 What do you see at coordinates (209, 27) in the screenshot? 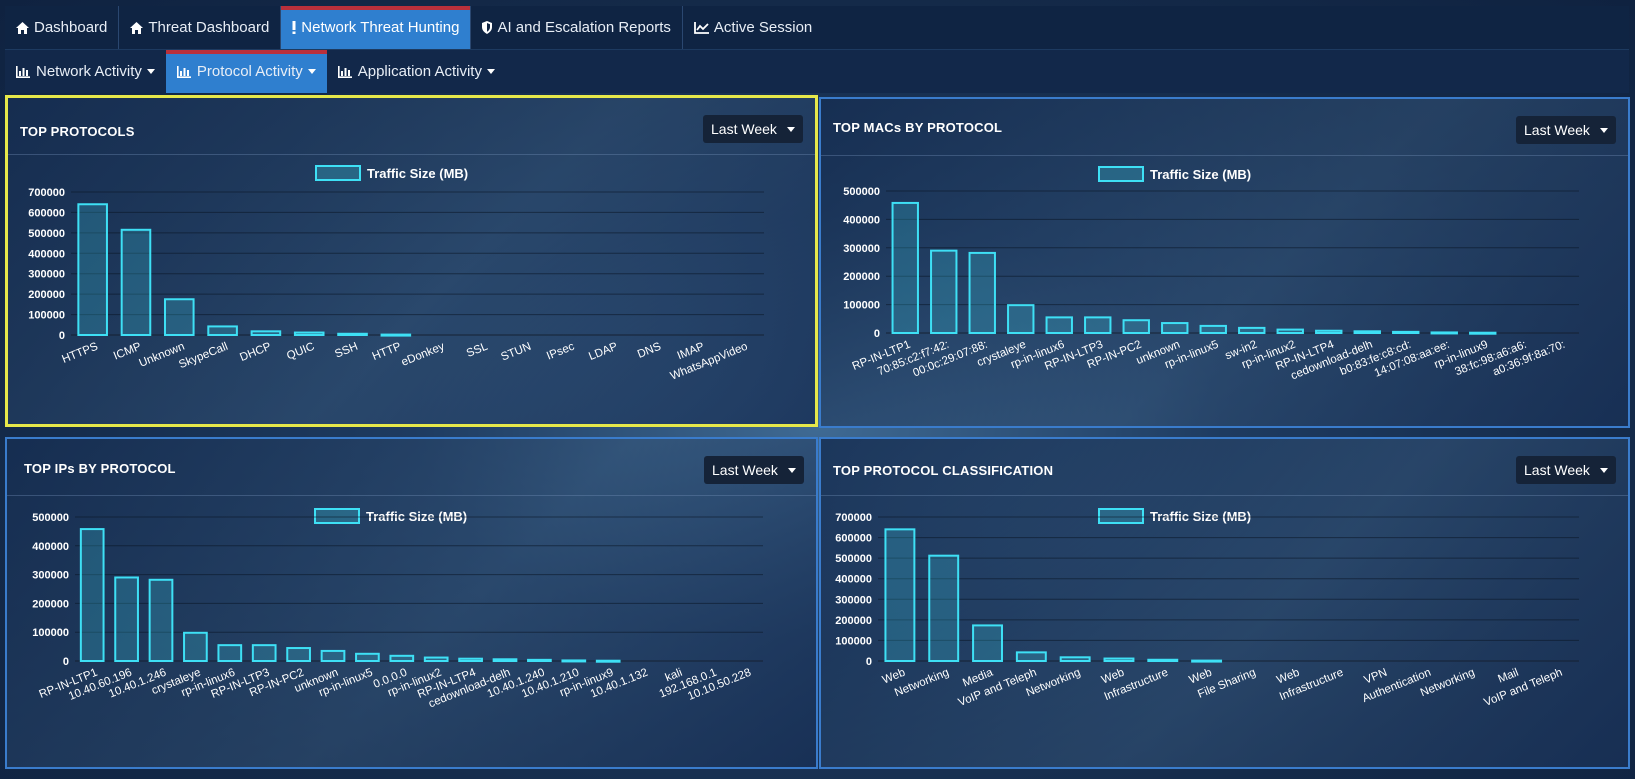
I see `tab-label: Threat Dashboard` at bounding box center [209, 27].